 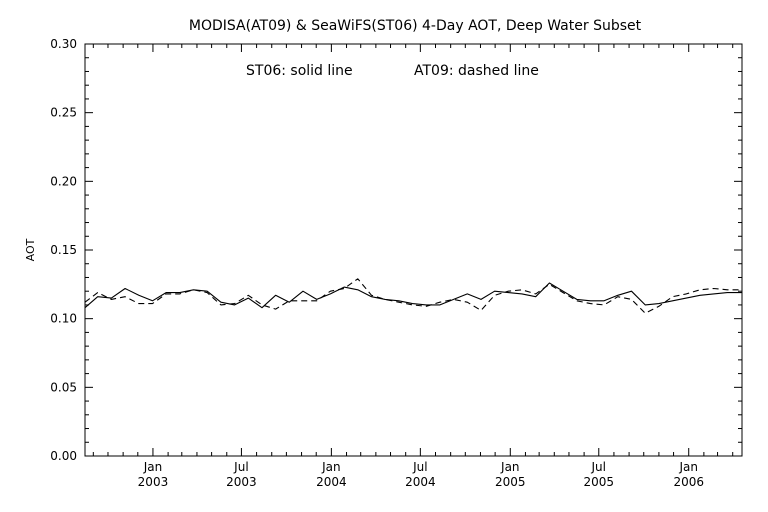 What do you see at coordinates (63, 44) in the screenshot?
I see `y-tick-label: 0.30` at bounding box center [63, 44].